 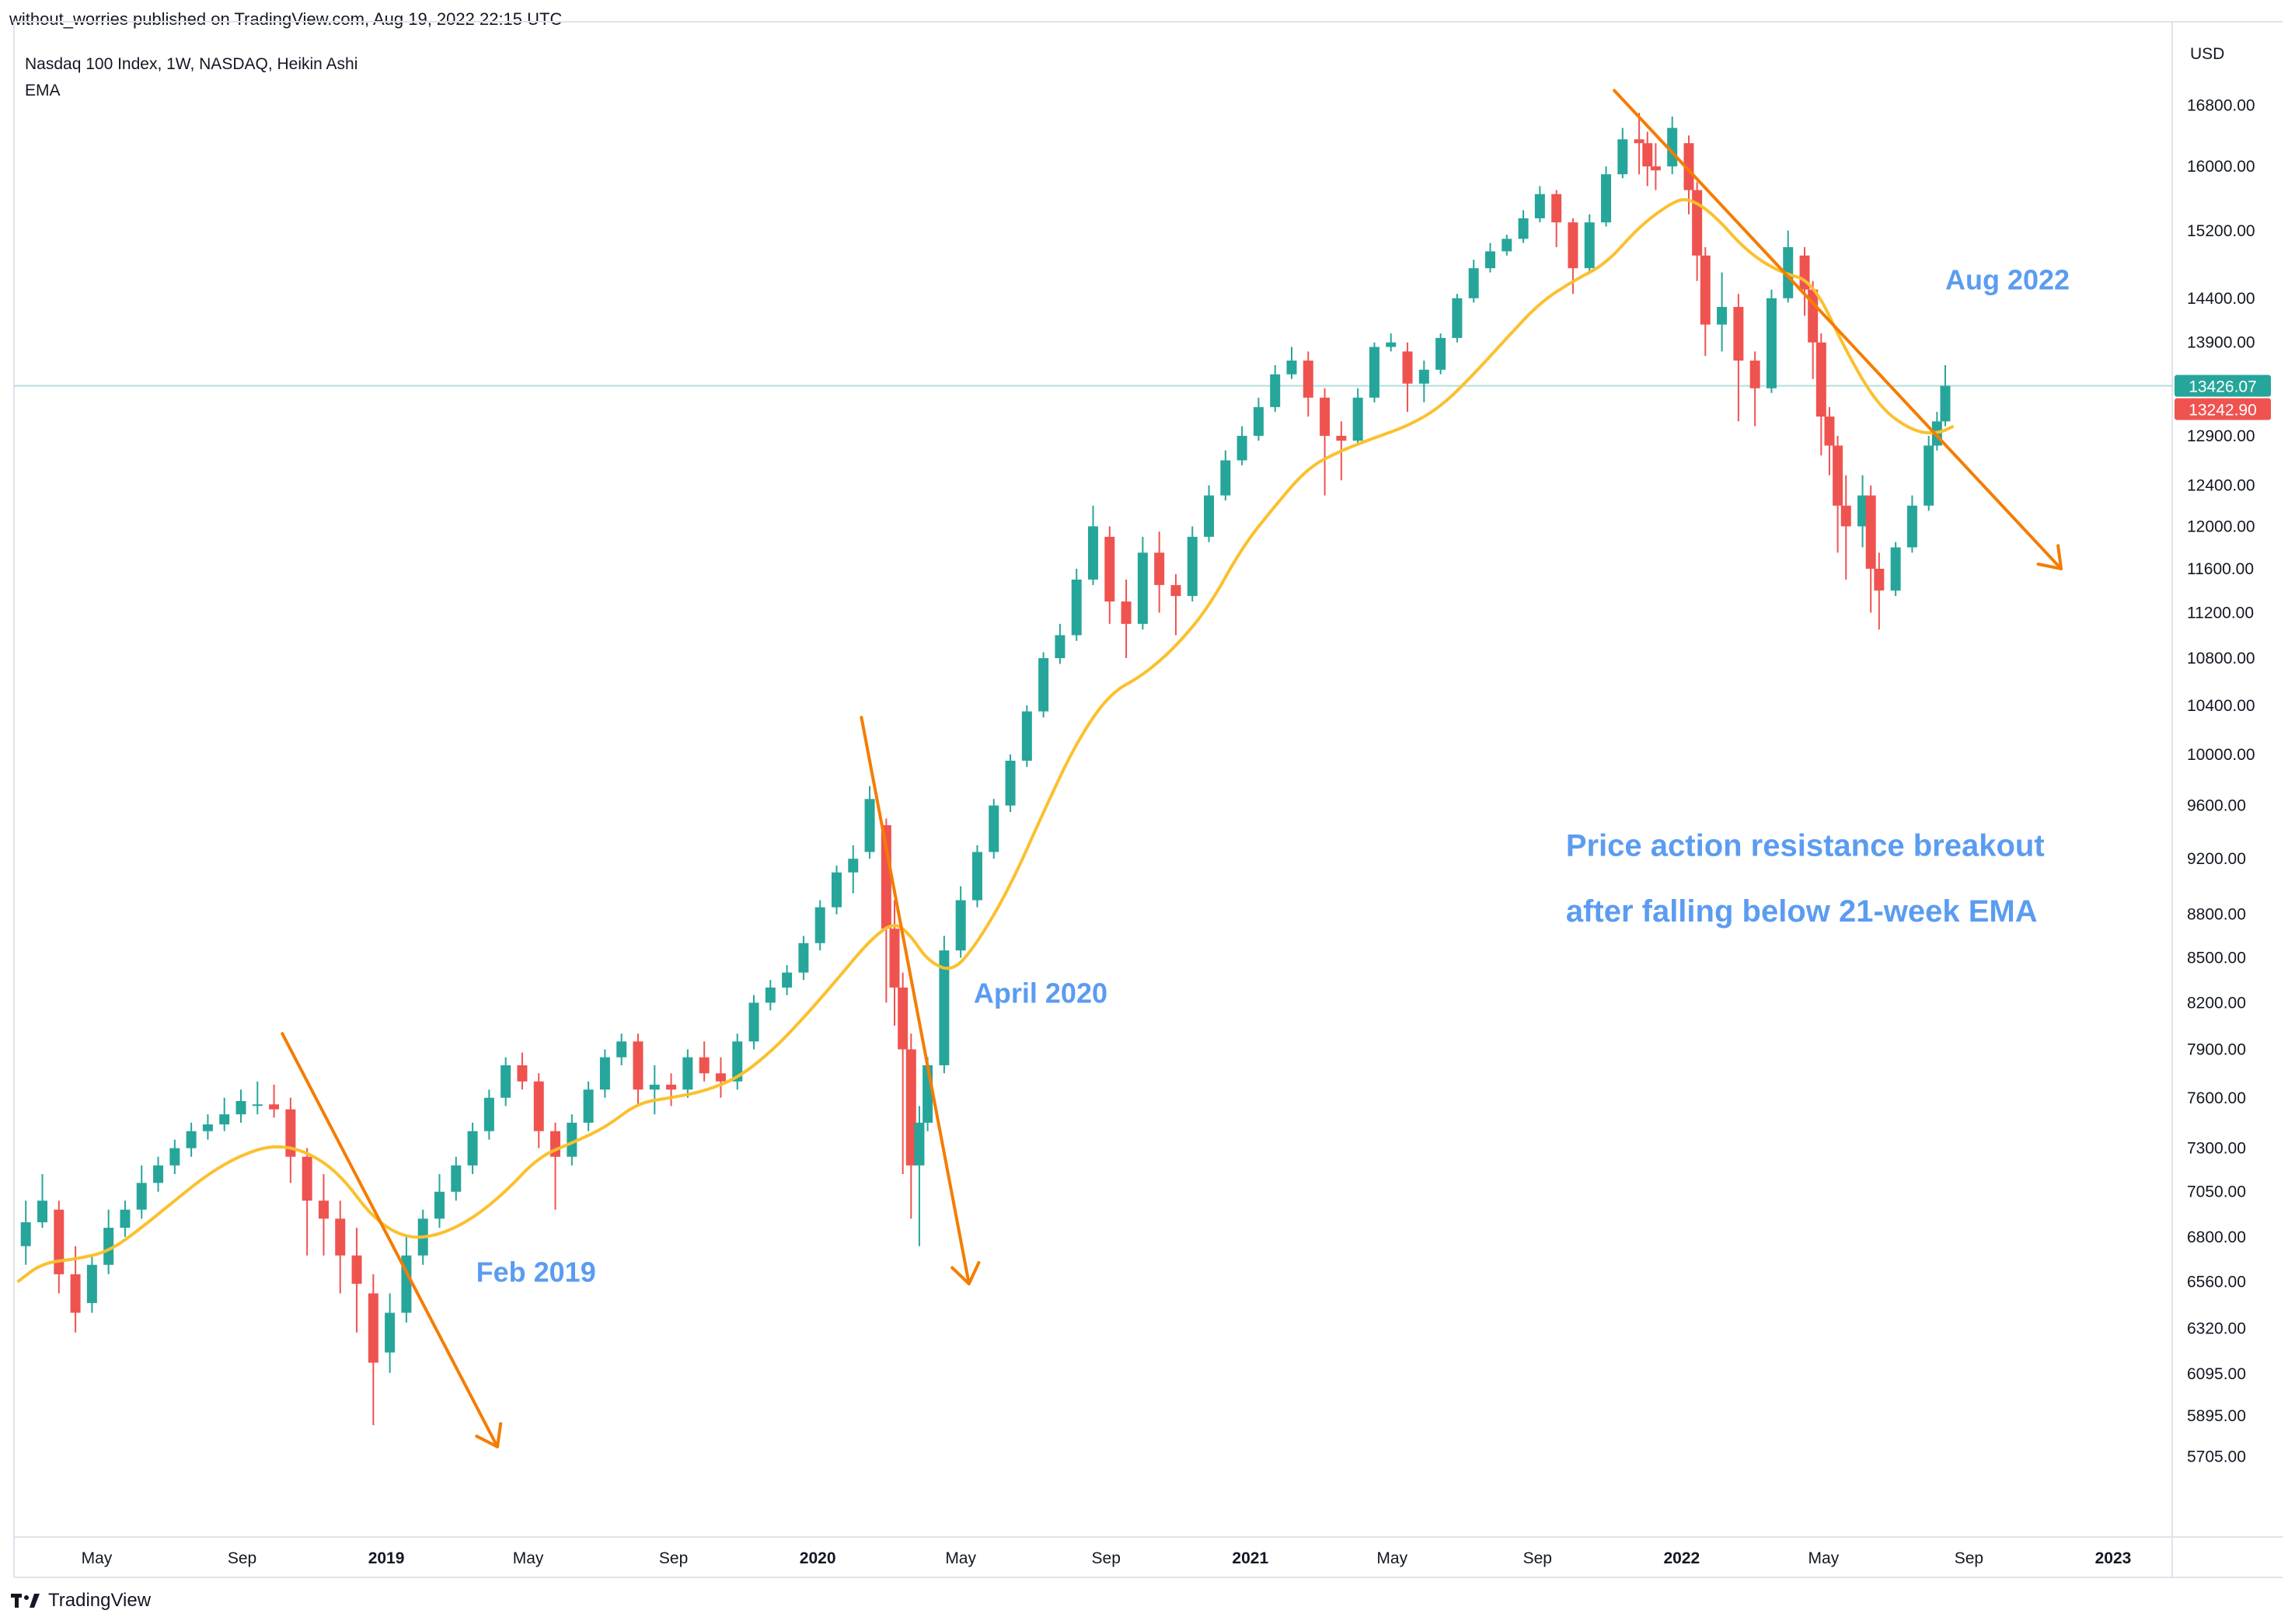 I want to click on price-badges-layer: 13426.07 13242.90, so click(x=2223, y=397).